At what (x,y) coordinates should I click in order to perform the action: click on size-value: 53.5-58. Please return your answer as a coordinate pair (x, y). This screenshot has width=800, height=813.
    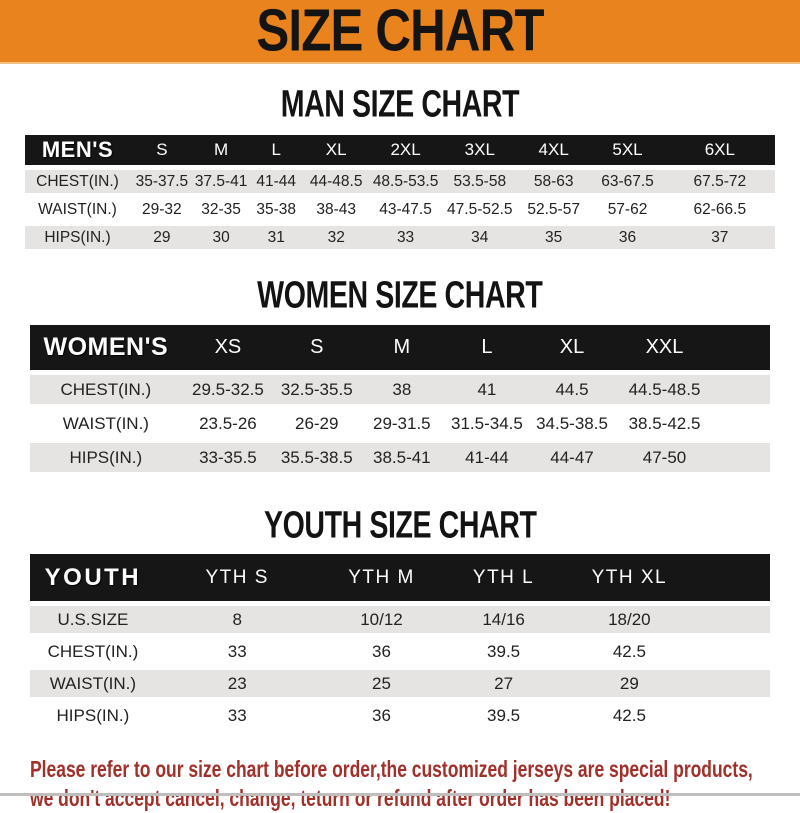
    Looking at the image, I should click on (479, 181).